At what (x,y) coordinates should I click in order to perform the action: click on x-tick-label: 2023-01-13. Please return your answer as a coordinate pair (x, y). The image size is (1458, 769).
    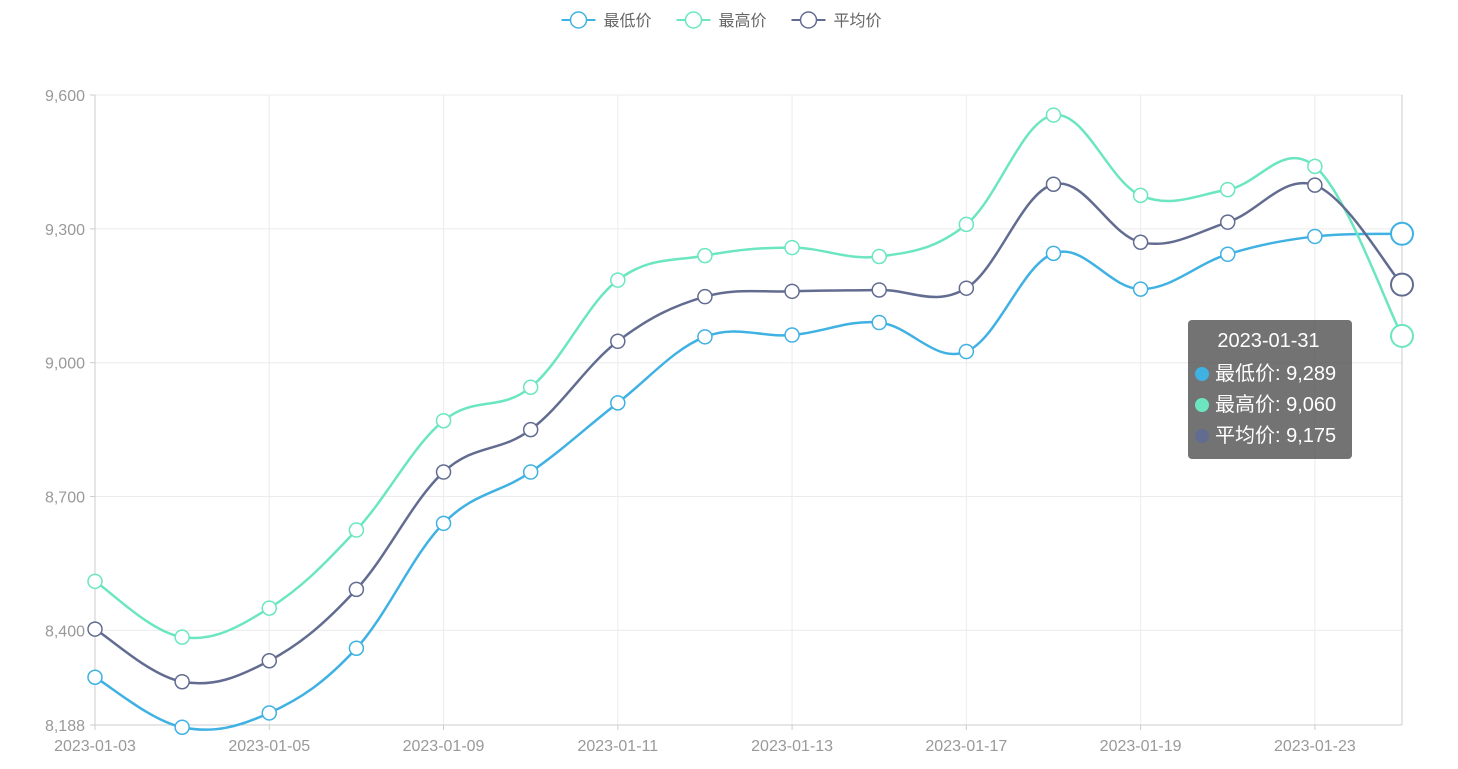
    Looking at the image, I should click on (792, 746).